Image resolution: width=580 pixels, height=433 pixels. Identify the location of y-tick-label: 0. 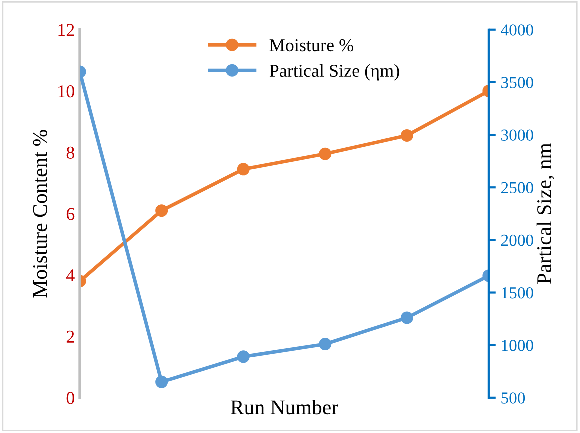
(70, 398).